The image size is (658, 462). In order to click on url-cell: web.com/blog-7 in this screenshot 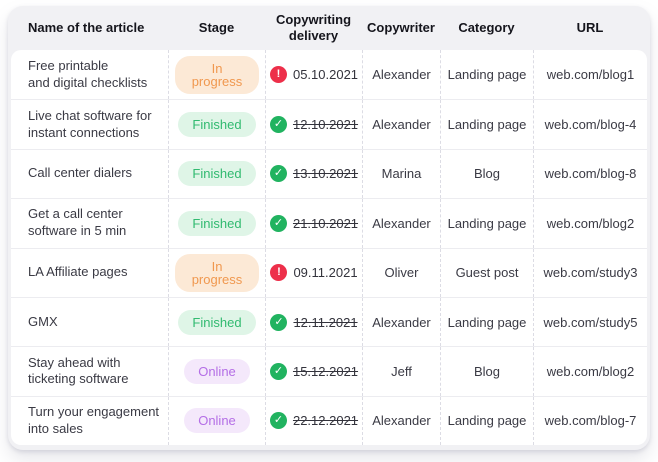, I will do `click(590, 420)`.